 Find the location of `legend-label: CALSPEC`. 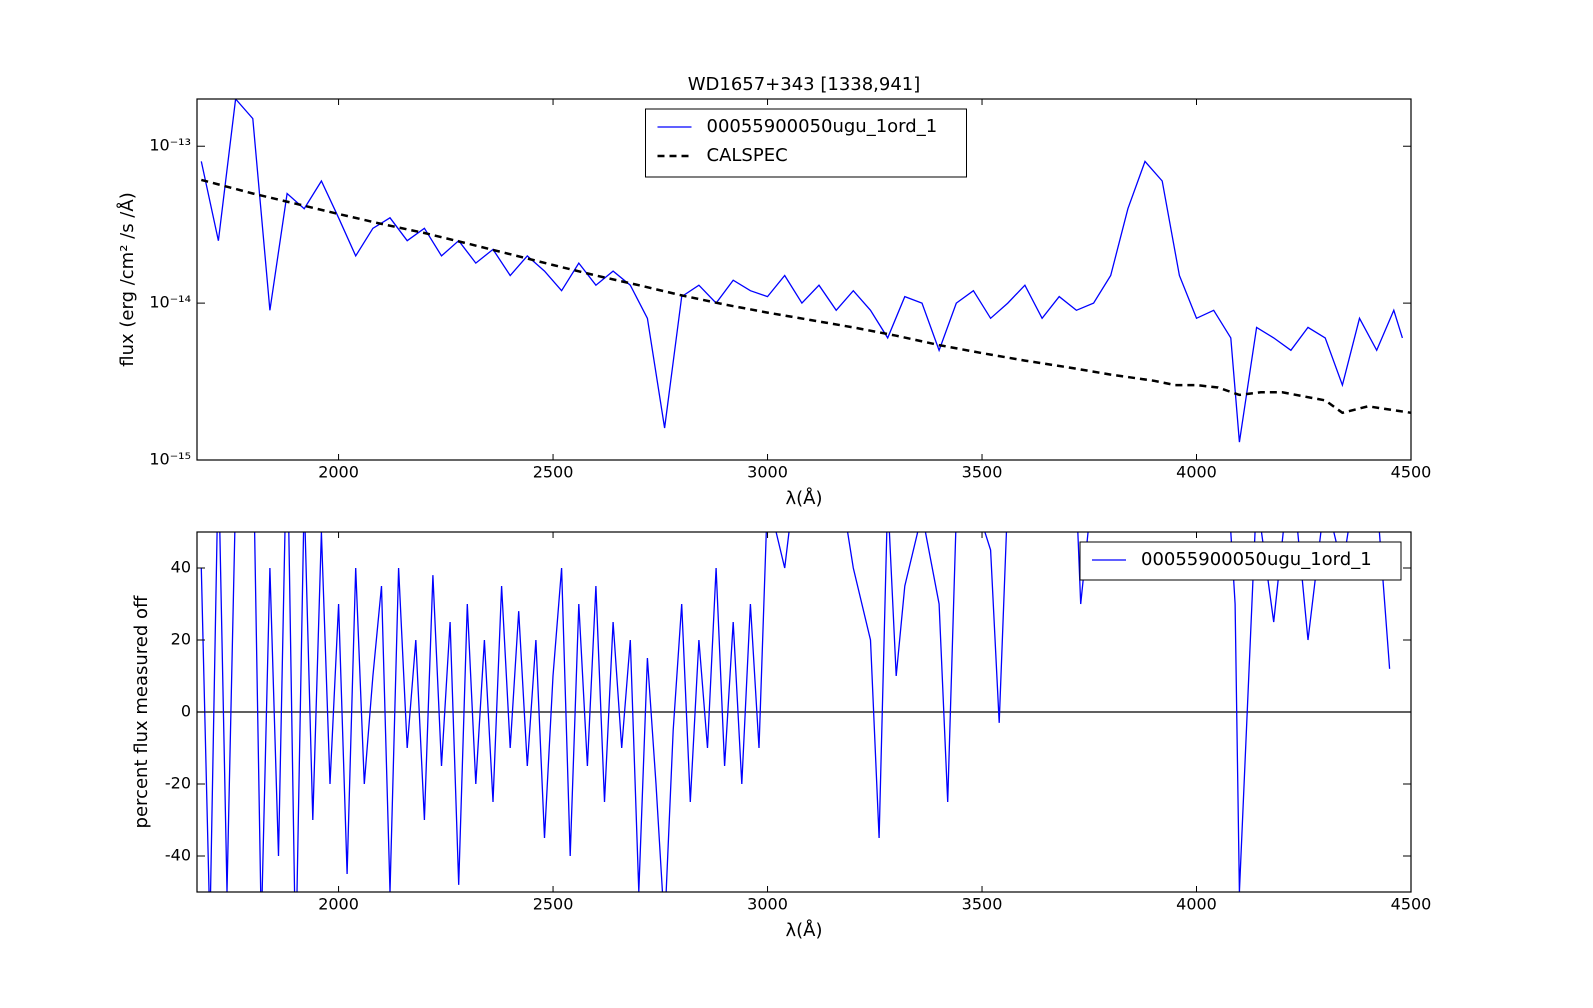

legend-label: CALSPEC is located at coordinates (747, 155).